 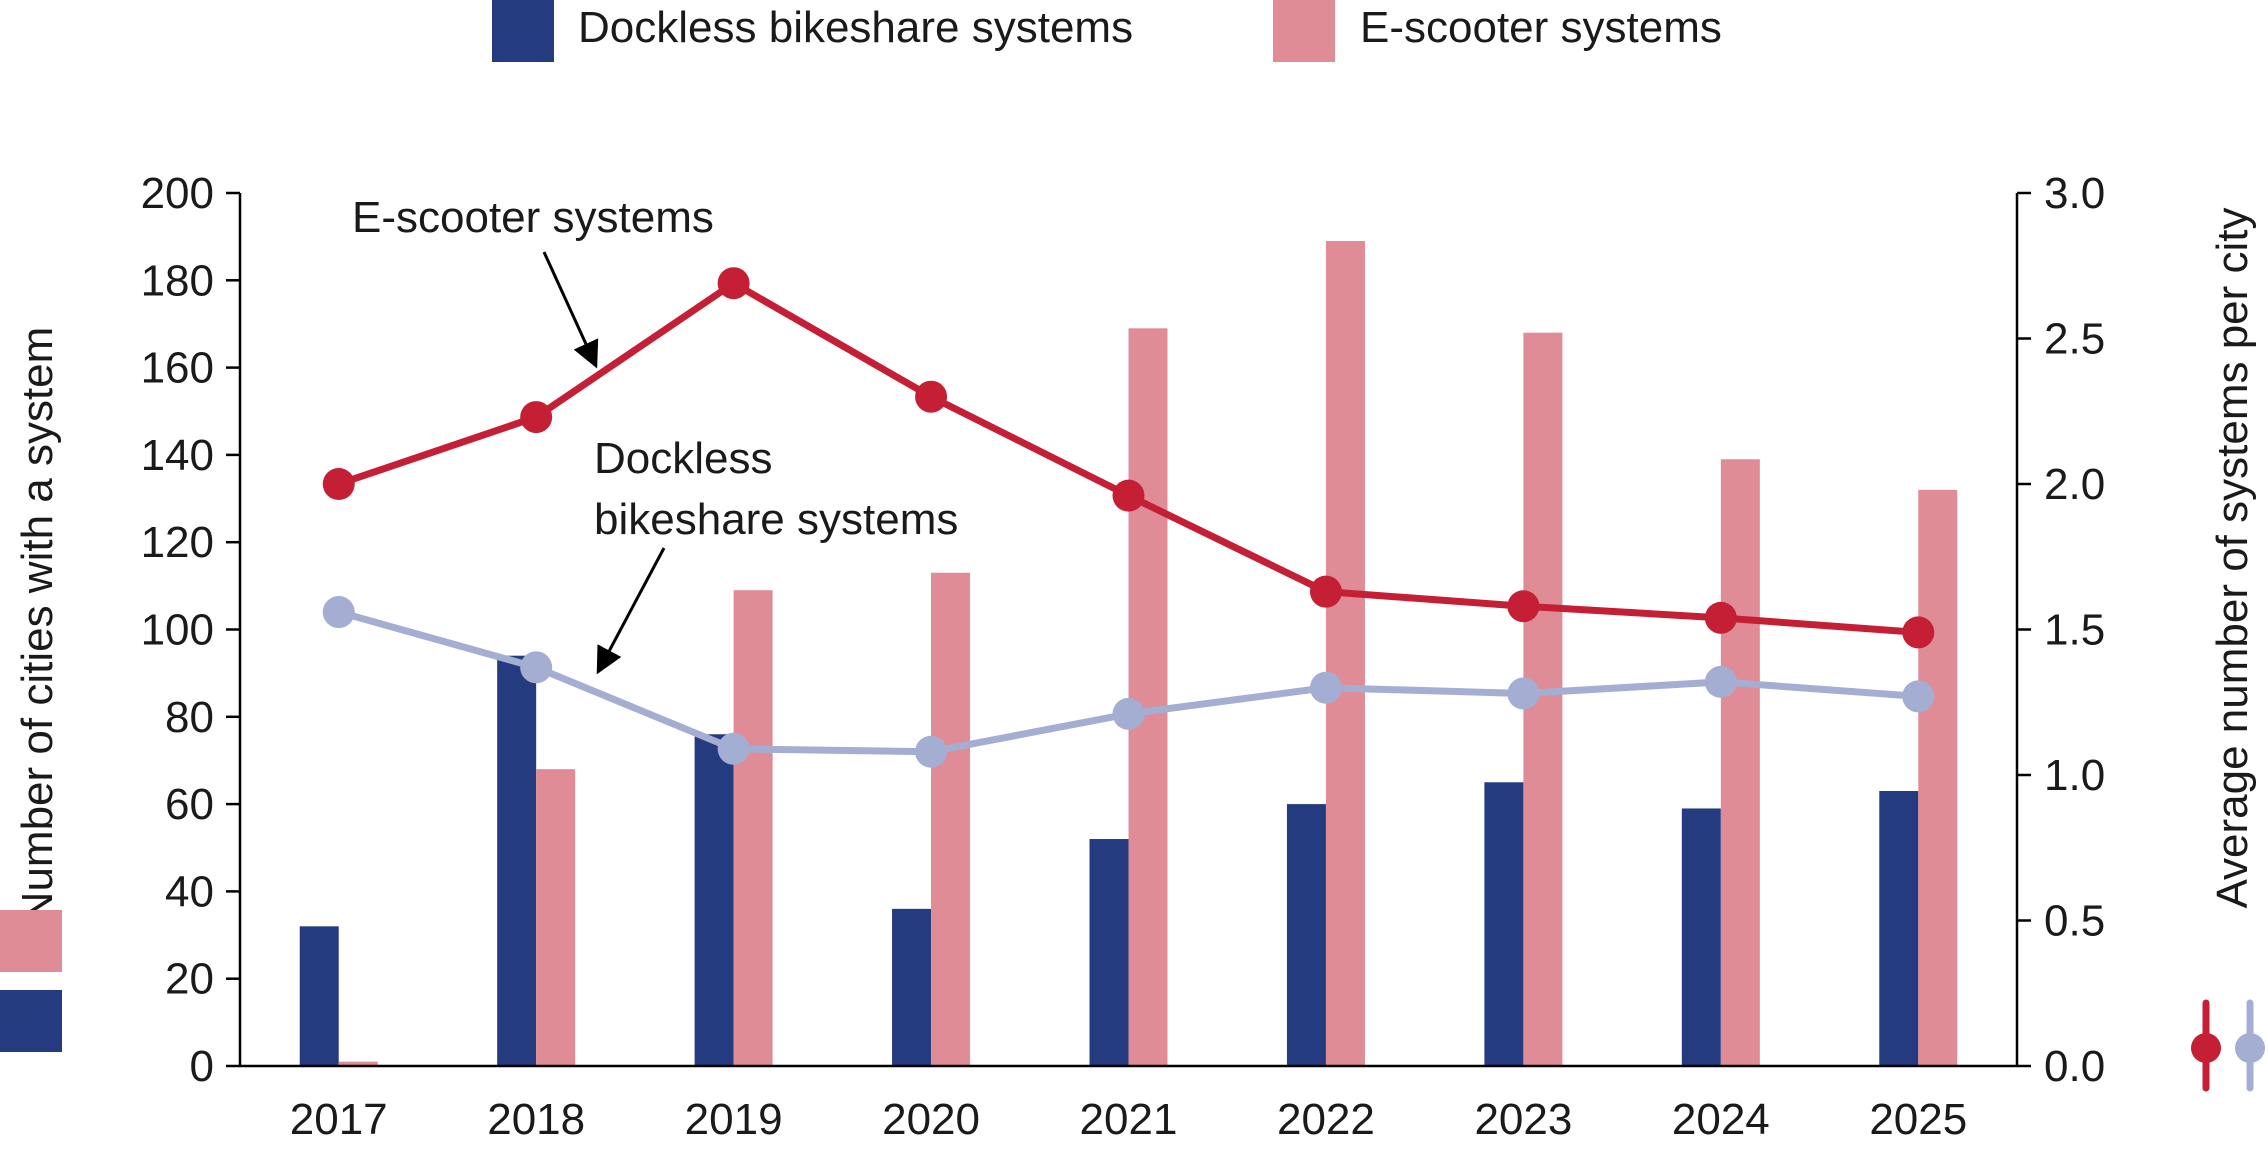 What do you see at coordinates (1304, 31) in the screenshot?
I see `legend-swatch-escooter` at bounding box center [1304, 31].